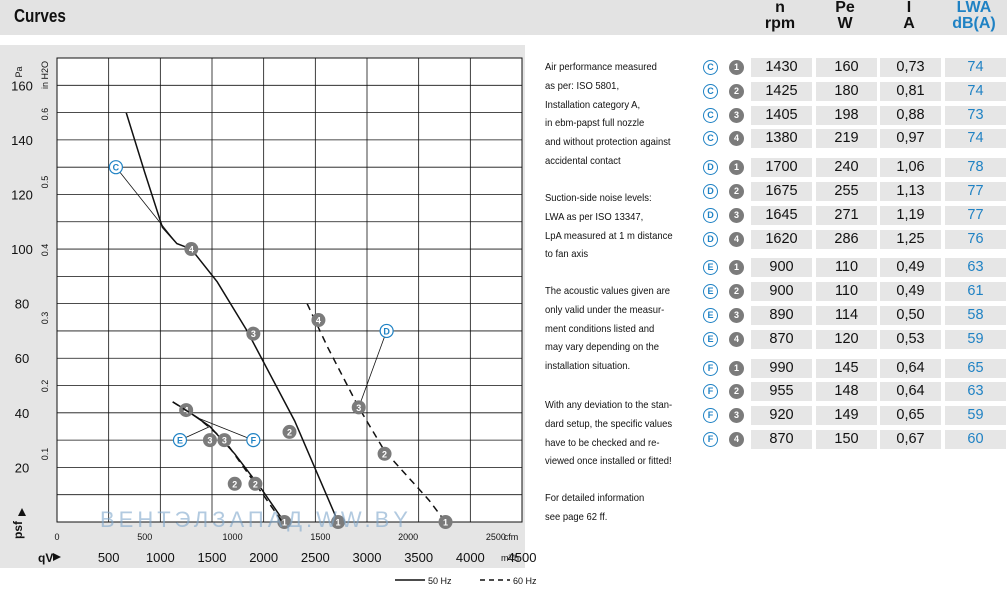 The height and width of the screenshot is (597, 1007). I want to click on y-tick-pa: 120, so click(22, 194).